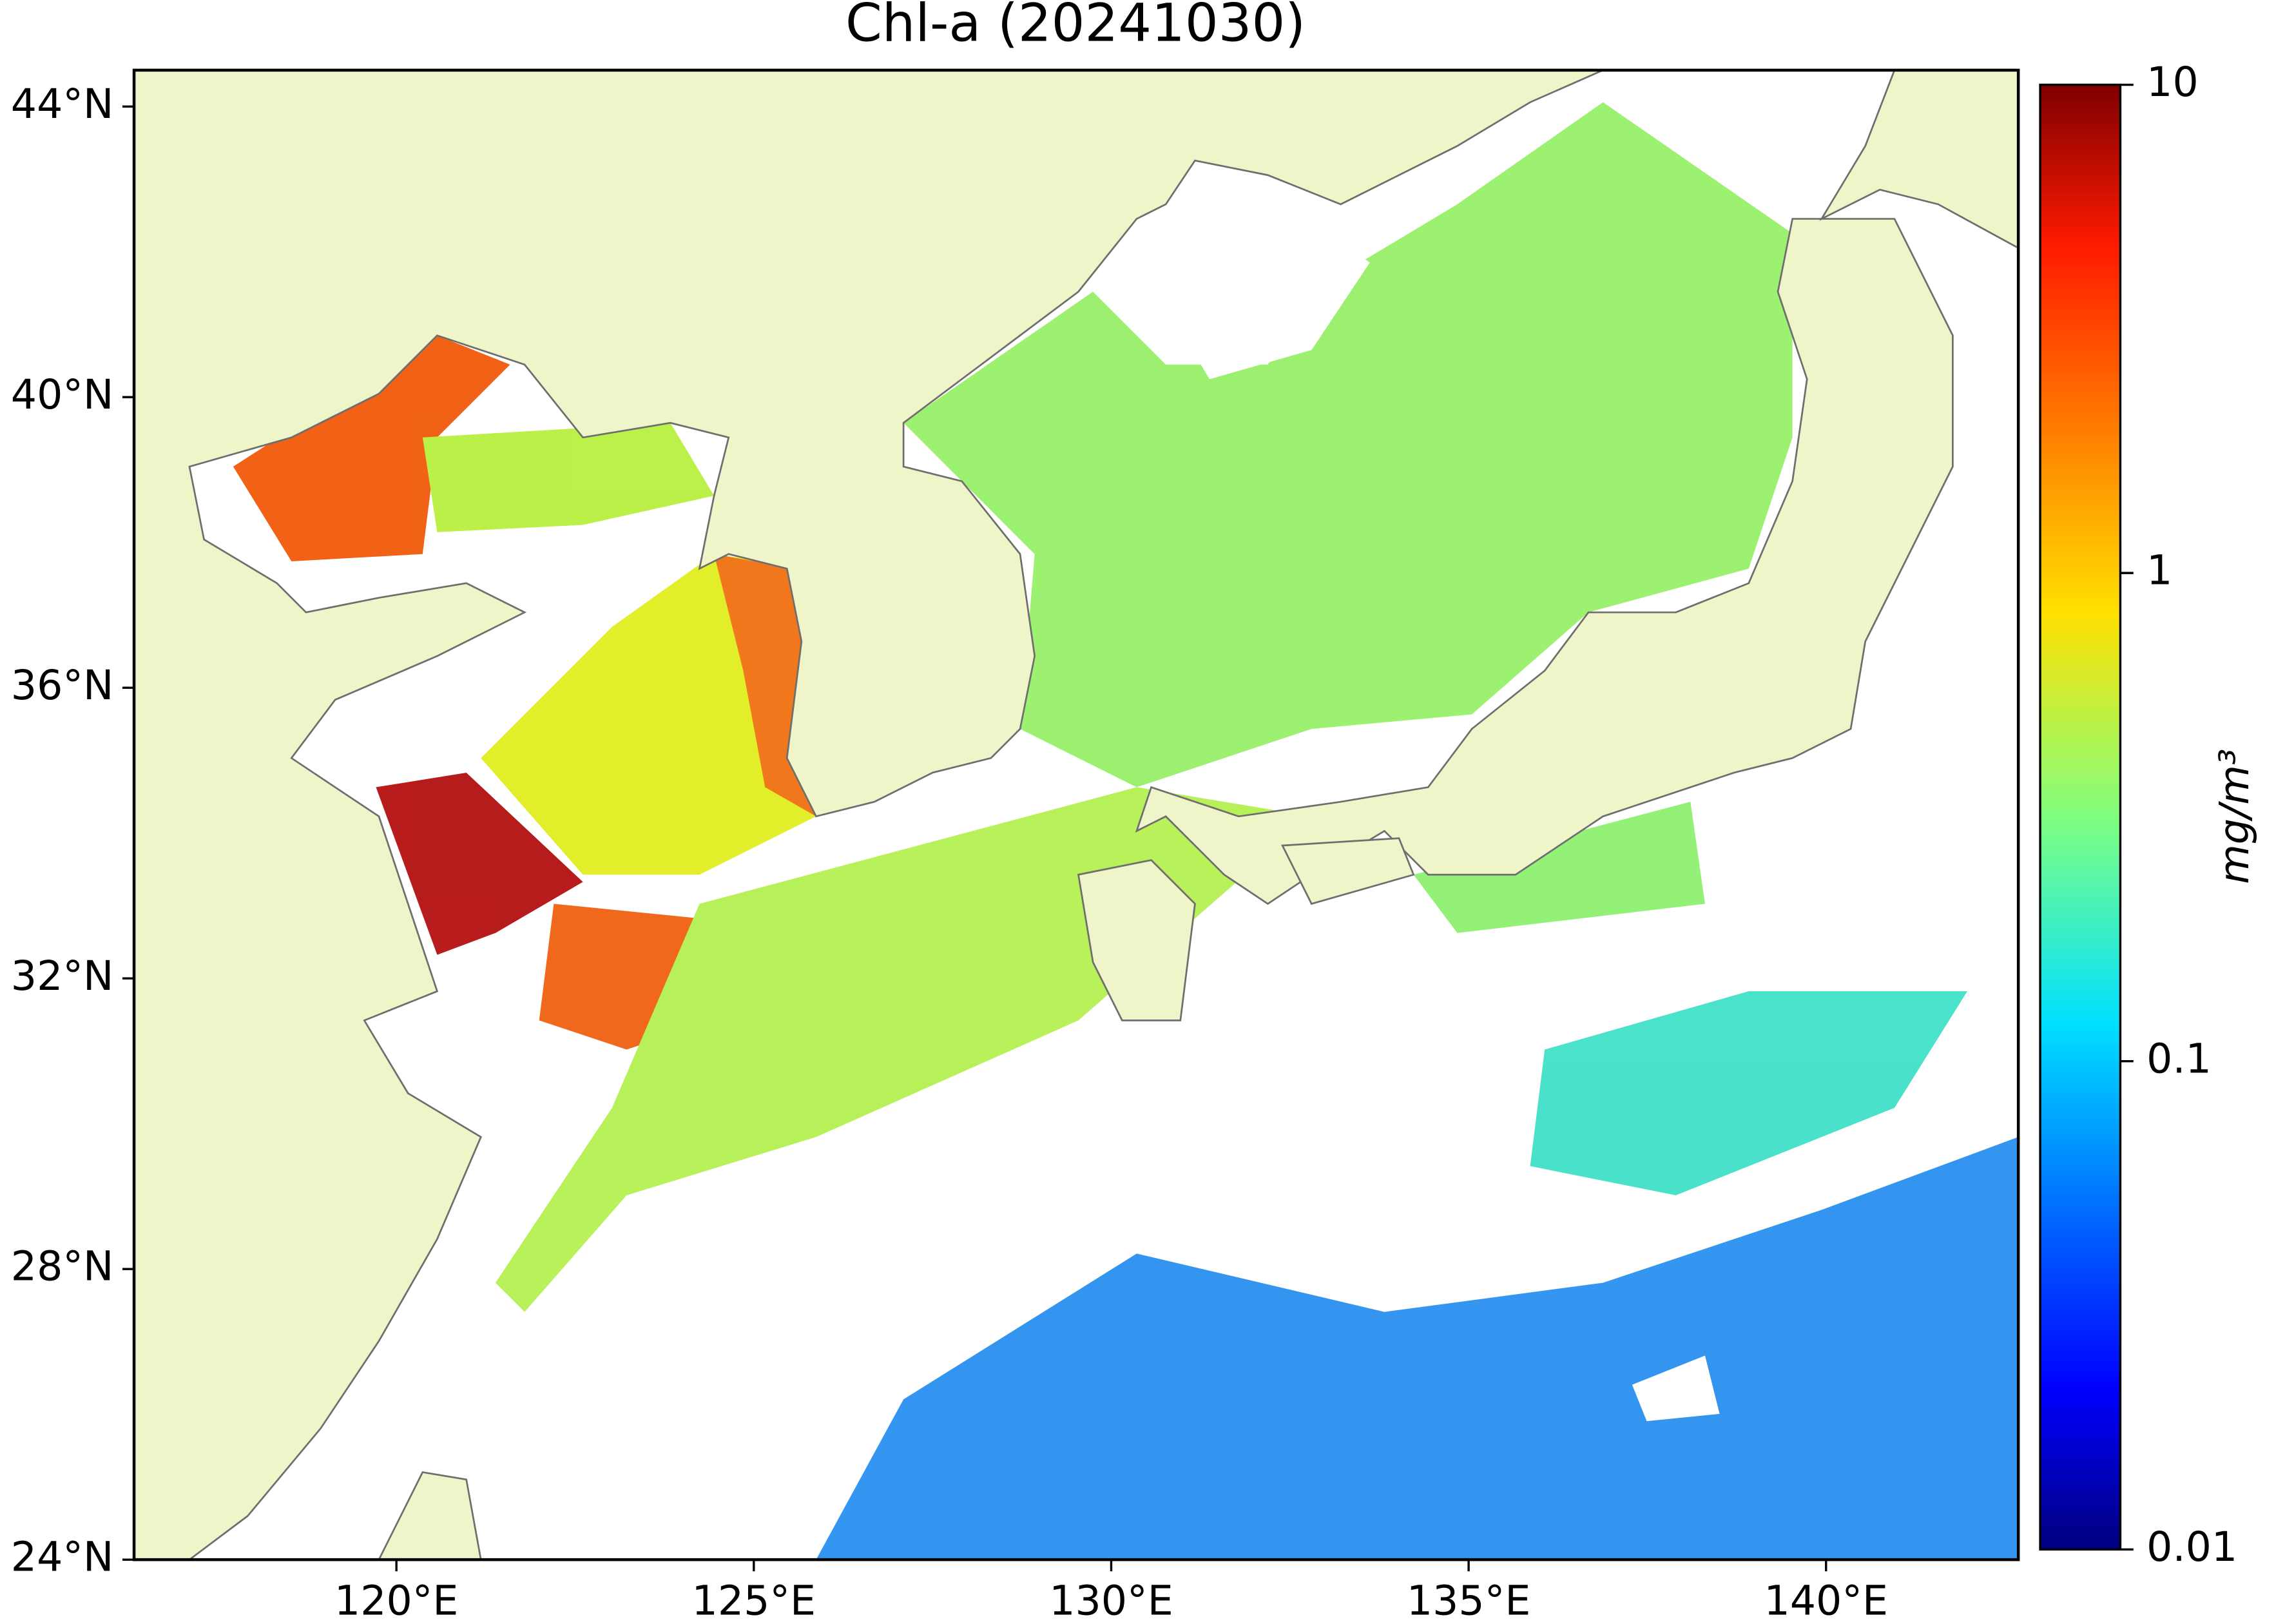  Describe the element at coordinates (1136, 940) in the screenshot. I see `kyushu` at that location.